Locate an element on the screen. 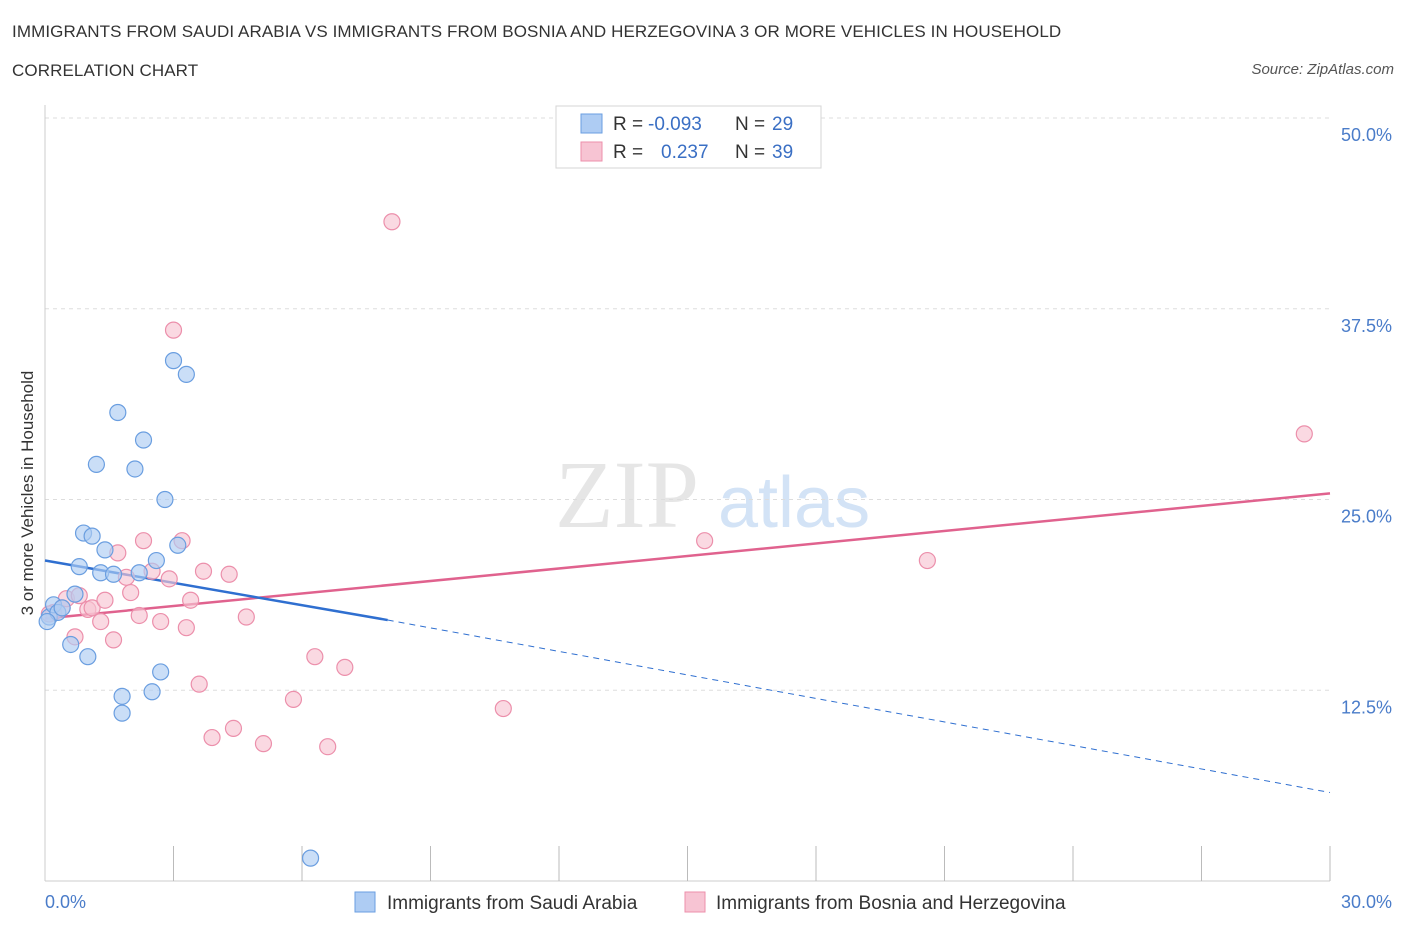  source-label: Source: ZipAtlas.com is located at coordinates (1322, 69).